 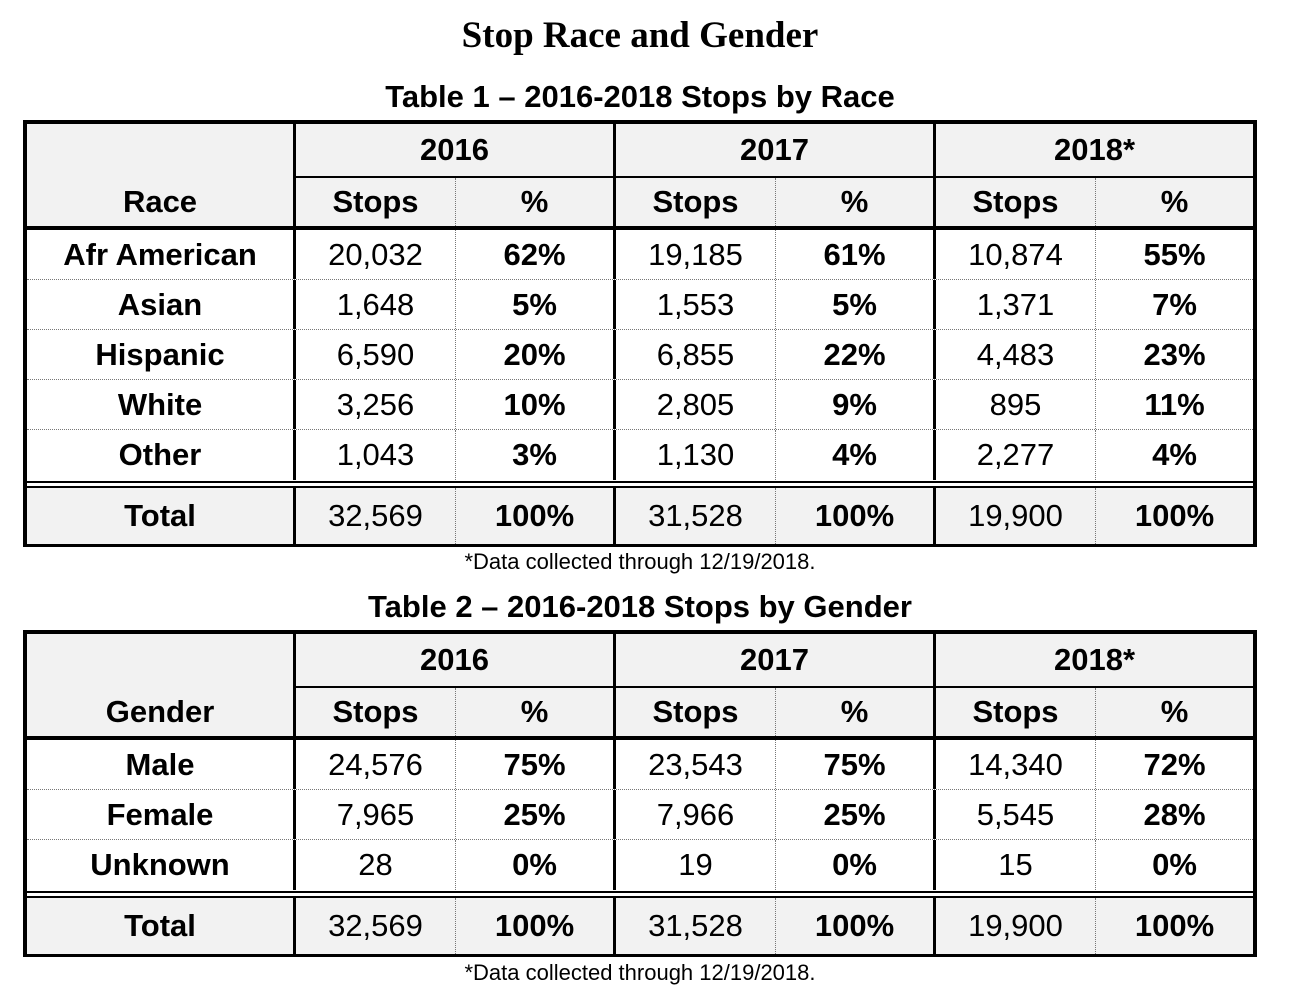 I want to click on table-cell: 20,032, so click(x=376, y=254).